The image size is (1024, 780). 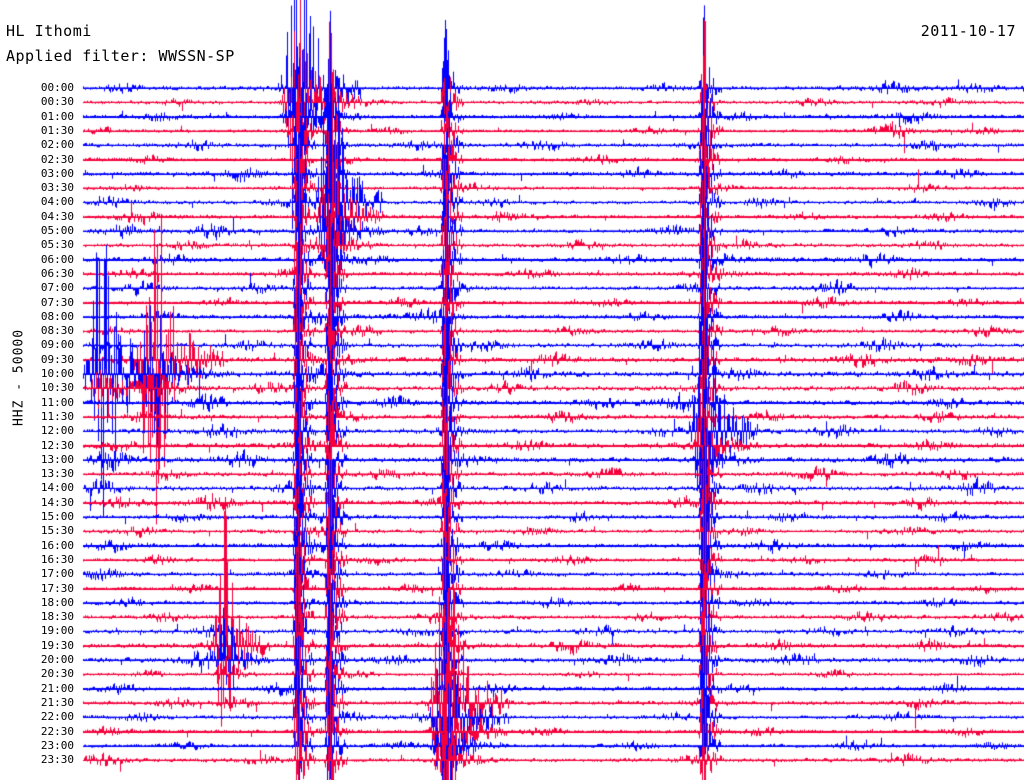 What do you see at coordinates (57, 688) in the screenshot?
I see `time-tick-label: 21:00` at bounding box center [57, 688].